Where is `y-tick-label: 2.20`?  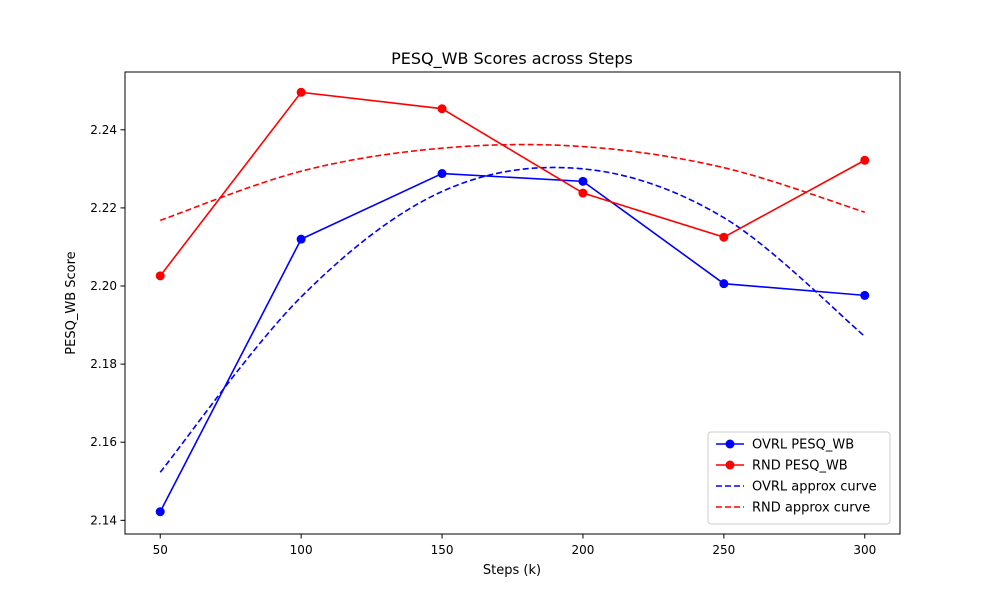
y-tick-label: 2.20 is located at coordinates (103, 286).